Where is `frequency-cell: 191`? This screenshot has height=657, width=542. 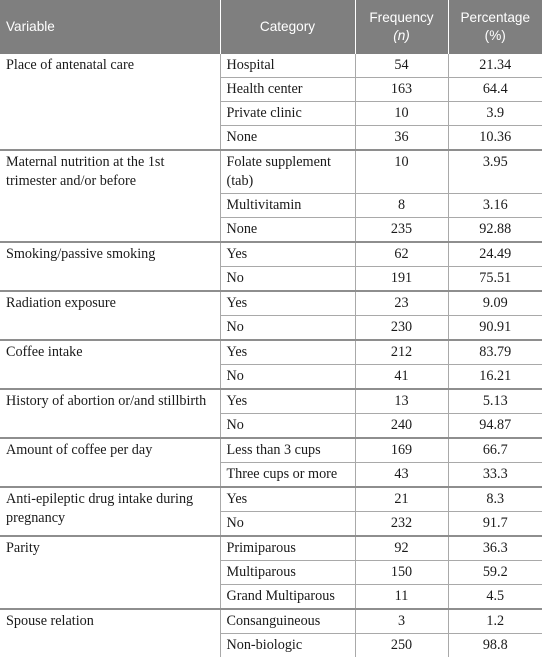 frequency-cell: 191 is located at coordinates (401, 279).